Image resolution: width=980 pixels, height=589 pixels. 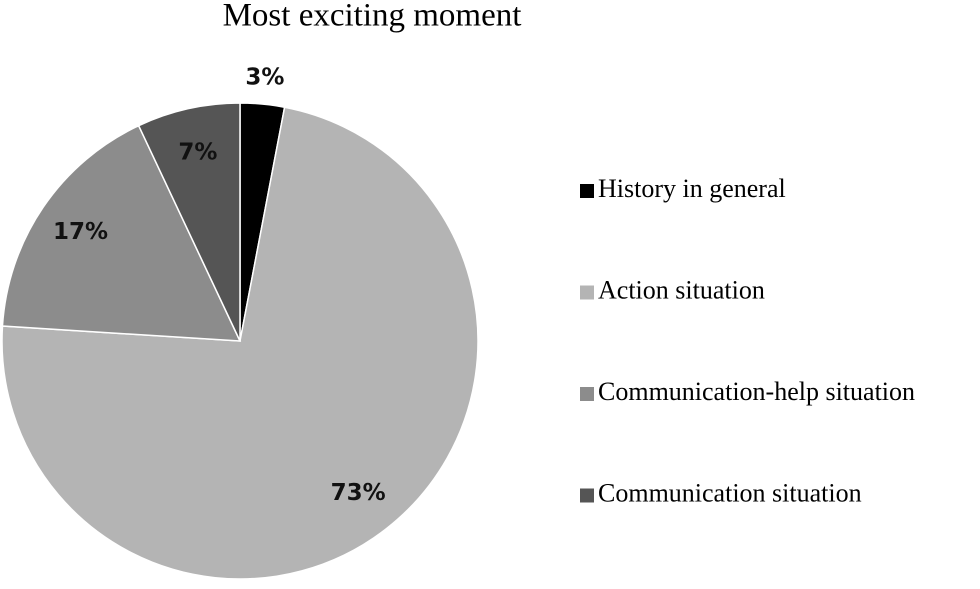 I want to click on legend-label: Communication-help situation, so click(x=756, y=391).